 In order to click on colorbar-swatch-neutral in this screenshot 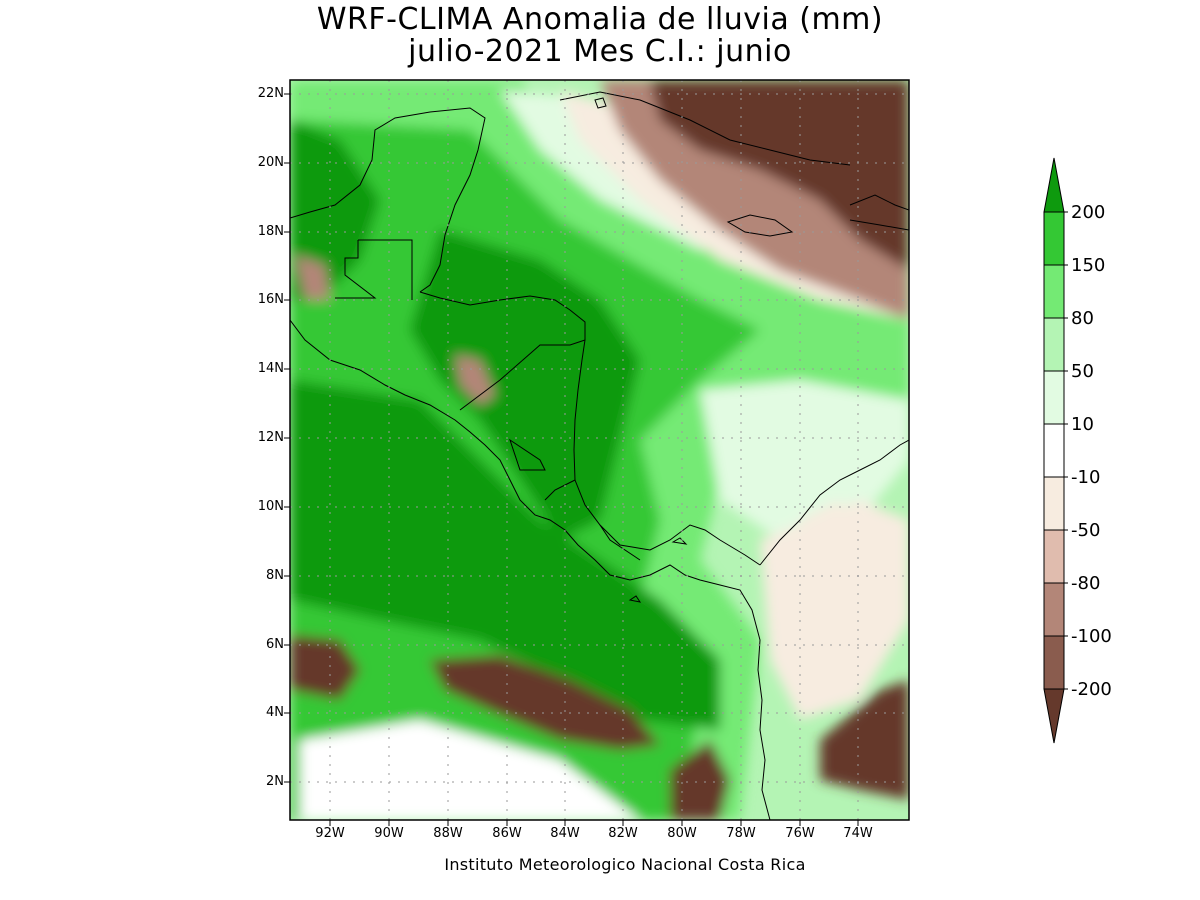, I will do `click(1054, 450)`.